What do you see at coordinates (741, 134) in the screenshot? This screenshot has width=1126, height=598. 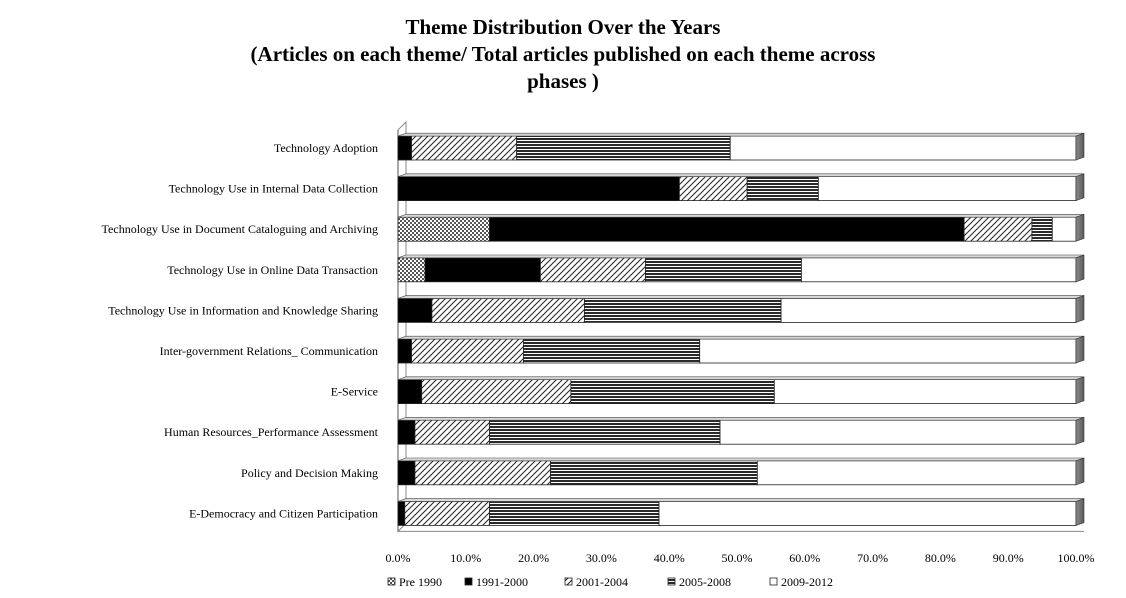 I see `bar-top-face-technology-adoption` at bounding box center [741, 134].